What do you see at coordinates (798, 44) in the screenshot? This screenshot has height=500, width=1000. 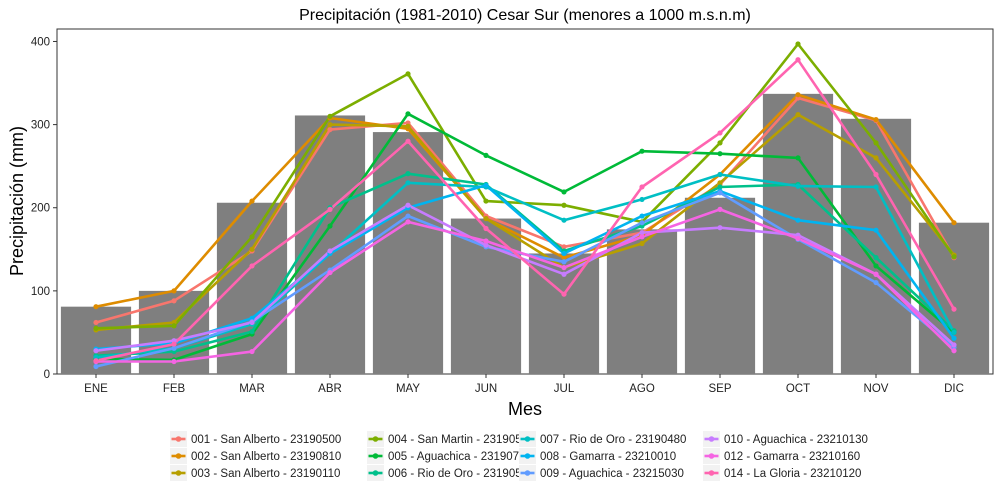 I see `series-4-point-oct` at bounding box center [798, 44].